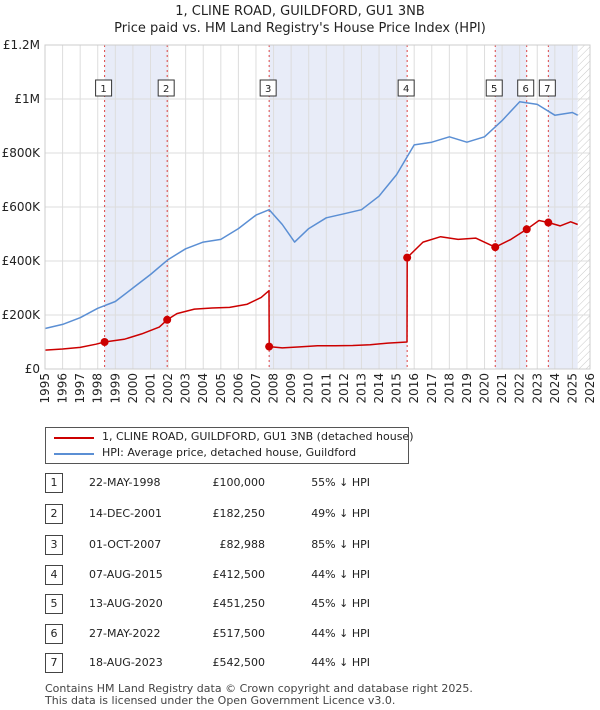  Describe the element at coordinates (54, 514) in the screenshot. I see `transaction-number: 2` at that location.